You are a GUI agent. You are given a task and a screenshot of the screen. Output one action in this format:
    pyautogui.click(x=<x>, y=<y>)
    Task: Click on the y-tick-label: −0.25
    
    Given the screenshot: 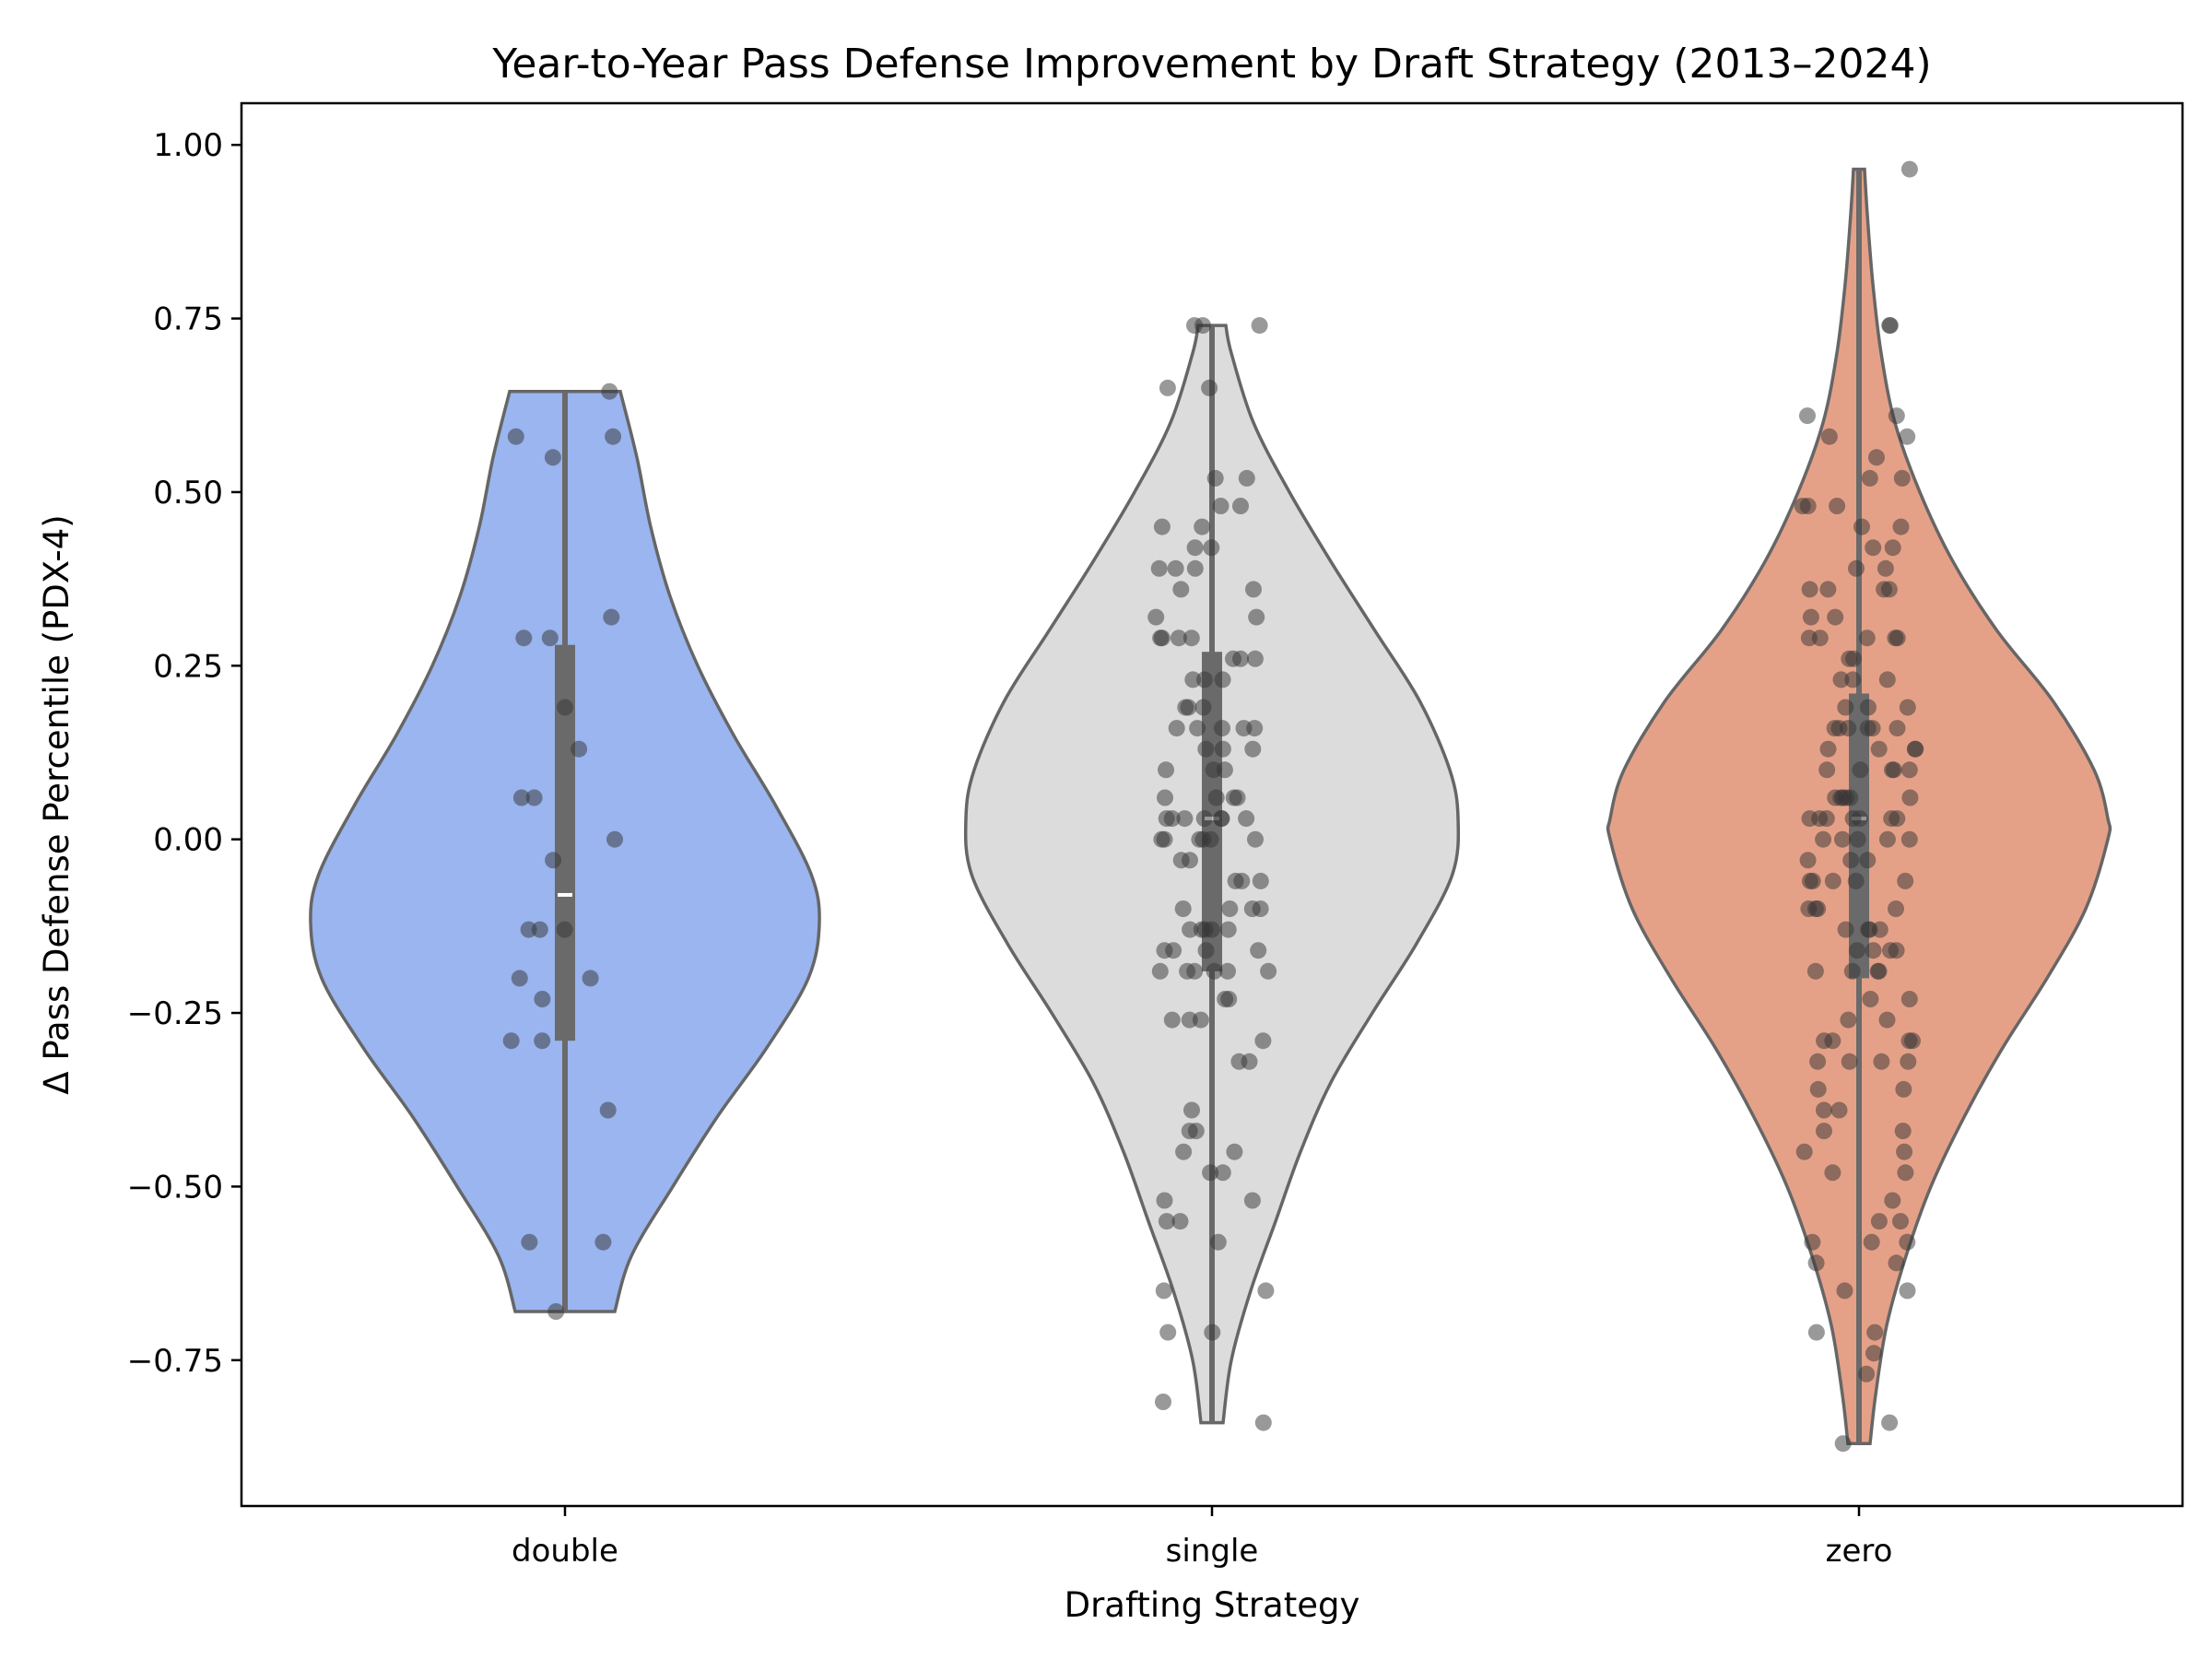 What is the action you would take?
    pyautogui.click(x=175, y=1013)
    